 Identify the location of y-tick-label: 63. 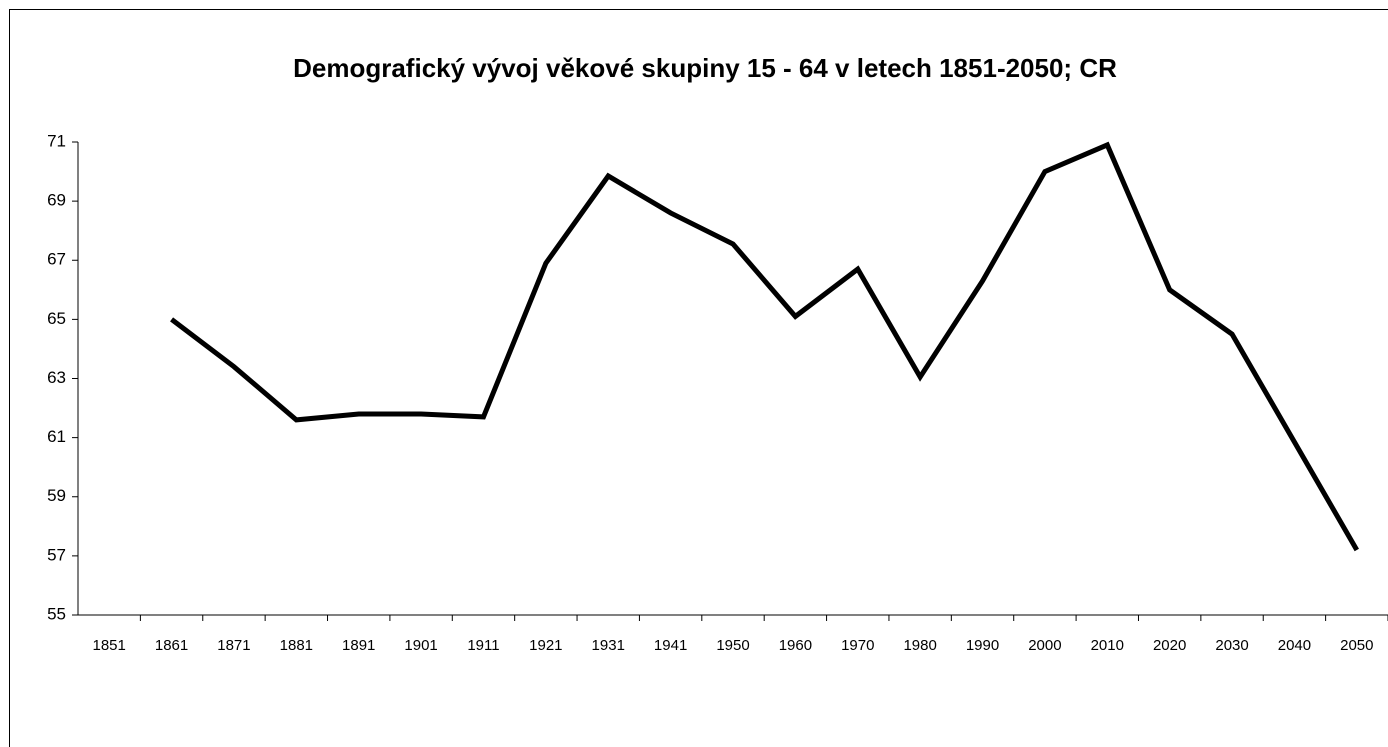
(56, 377).